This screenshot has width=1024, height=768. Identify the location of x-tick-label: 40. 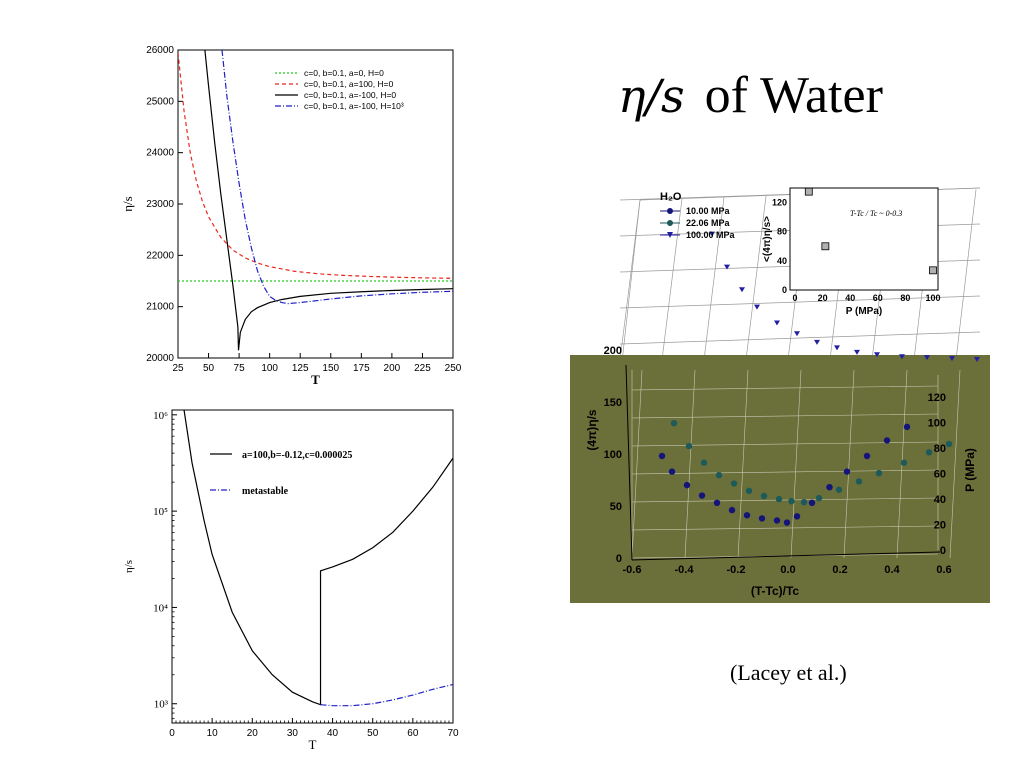
(333, 733).